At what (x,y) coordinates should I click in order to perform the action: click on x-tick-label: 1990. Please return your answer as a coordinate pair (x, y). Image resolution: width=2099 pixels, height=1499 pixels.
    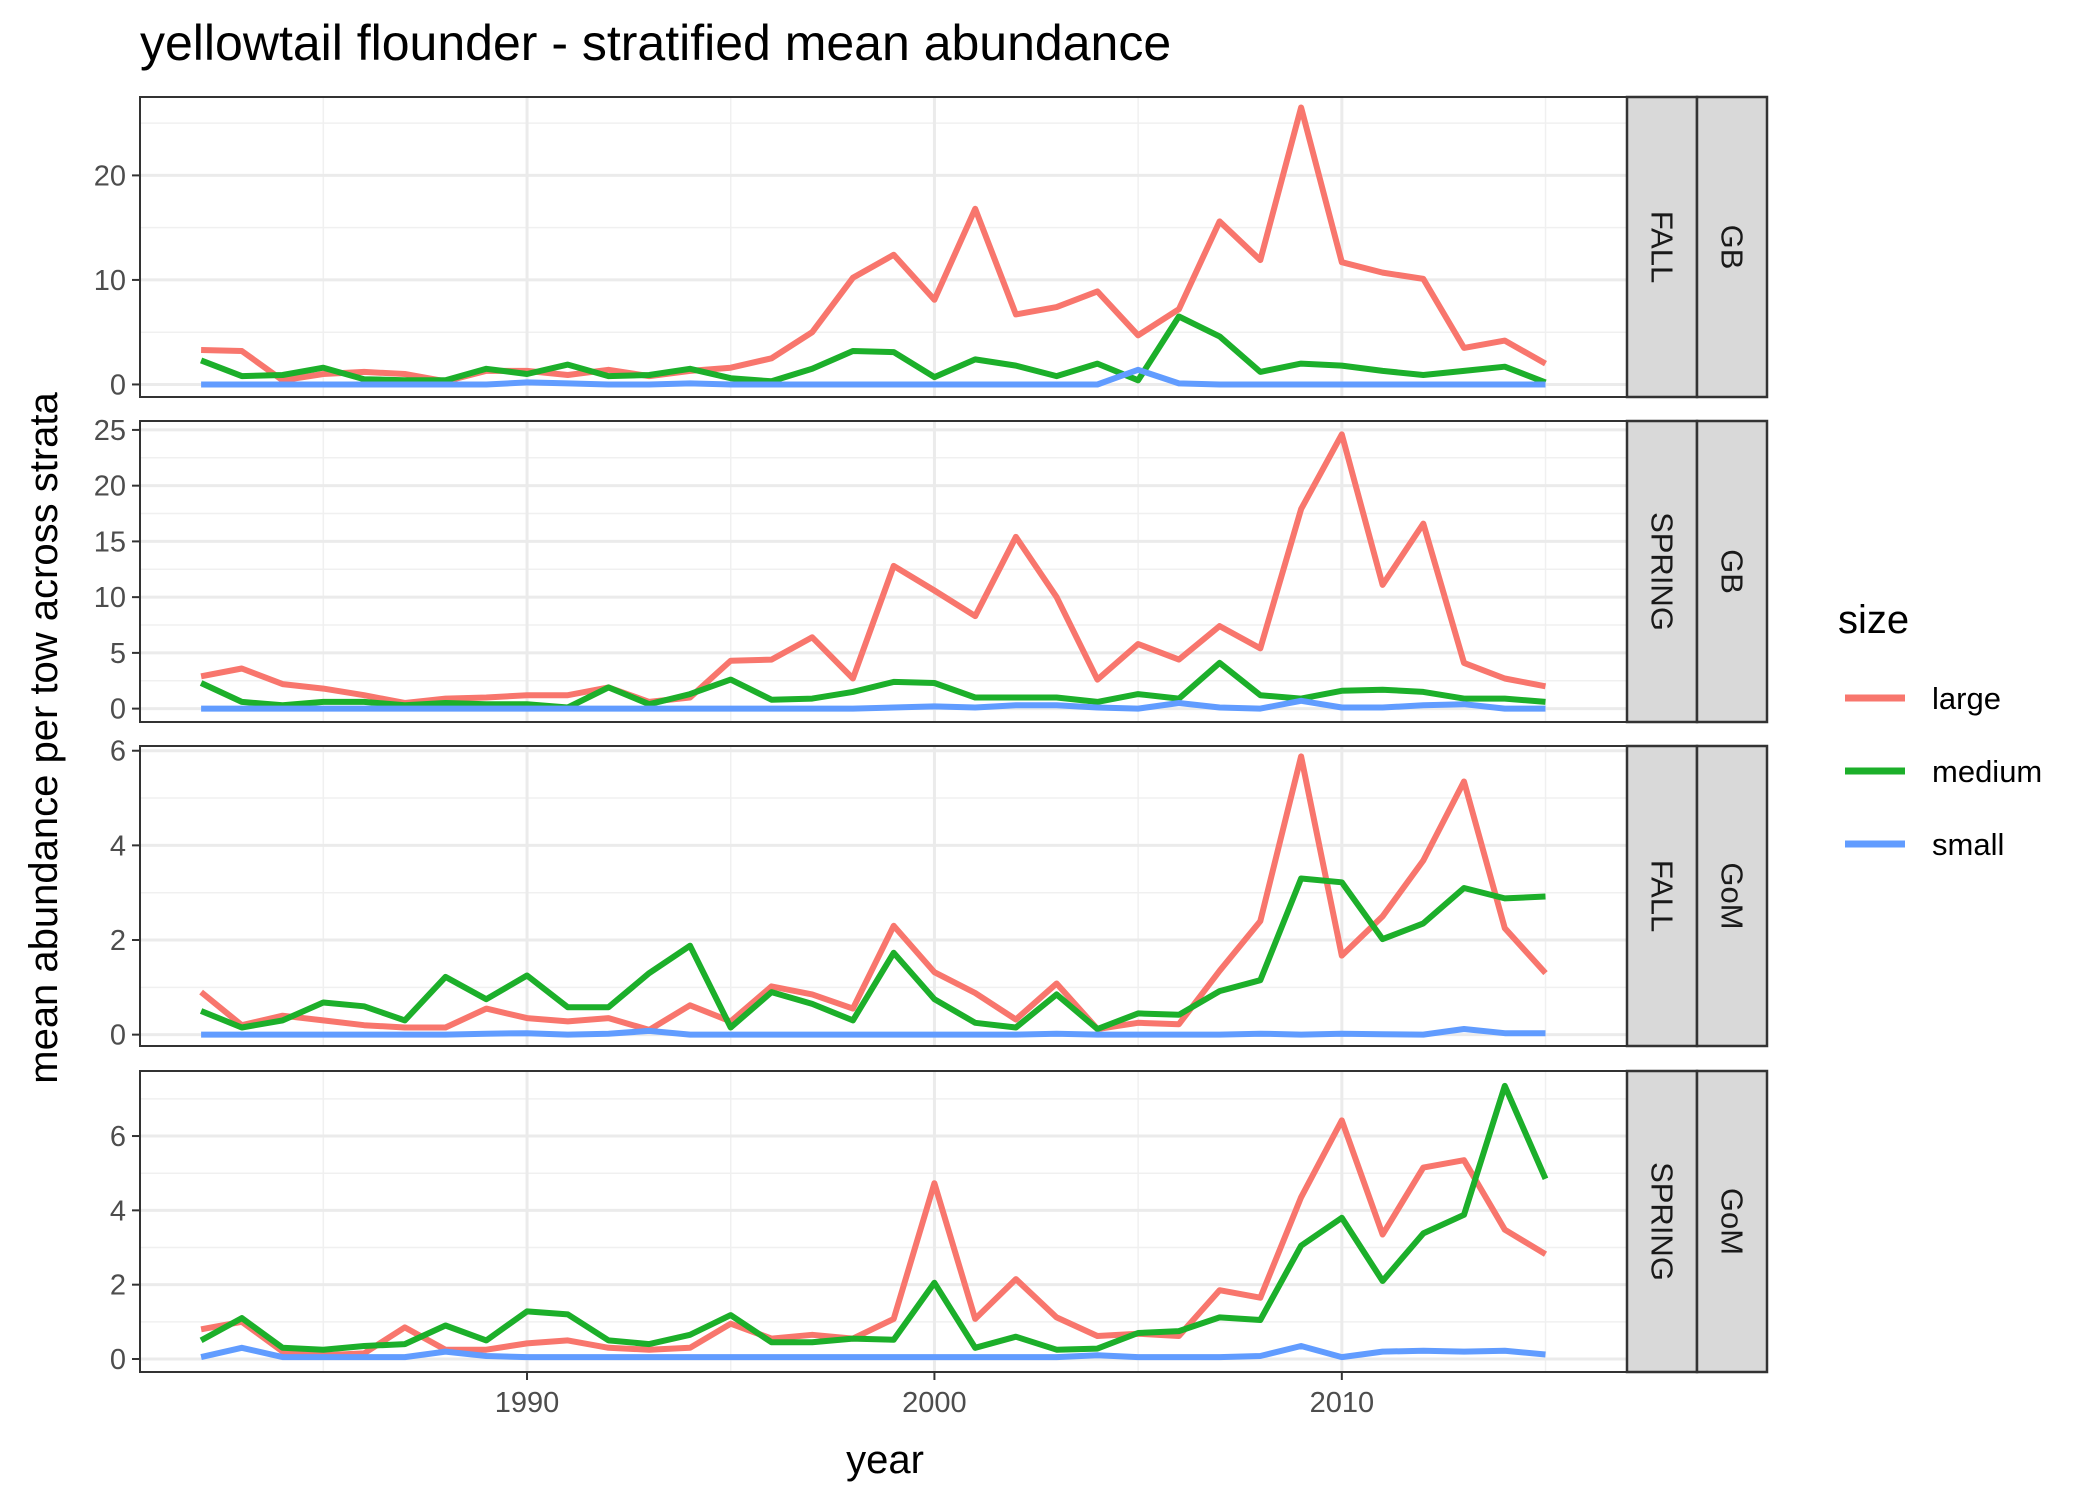
    Looking at the image, I should click on (527, 1403).